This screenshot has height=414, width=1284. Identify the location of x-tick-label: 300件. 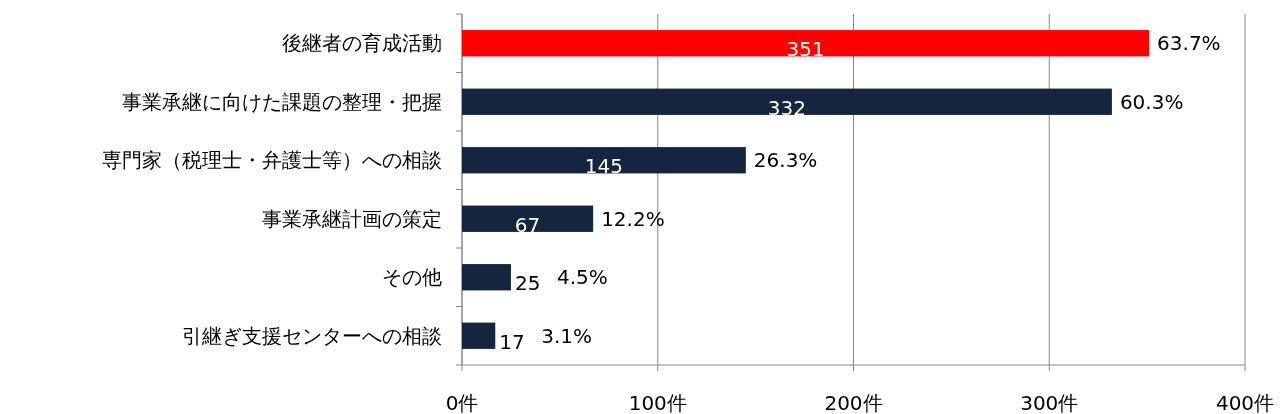
(1049, 402).